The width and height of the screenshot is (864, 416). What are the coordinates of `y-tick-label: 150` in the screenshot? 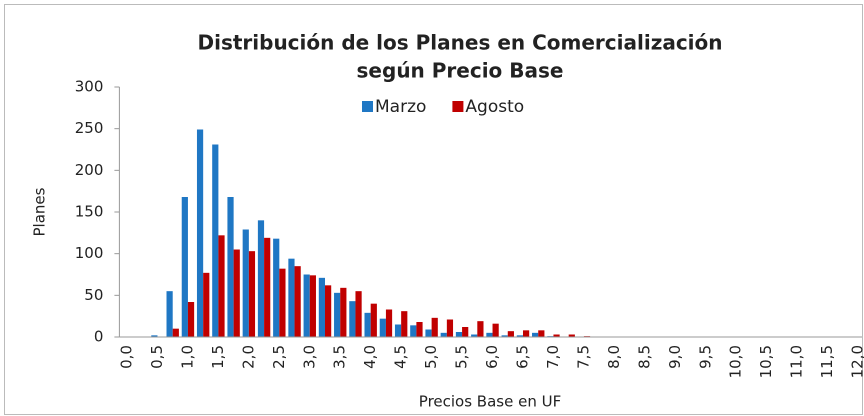 It's located at (89, 212).